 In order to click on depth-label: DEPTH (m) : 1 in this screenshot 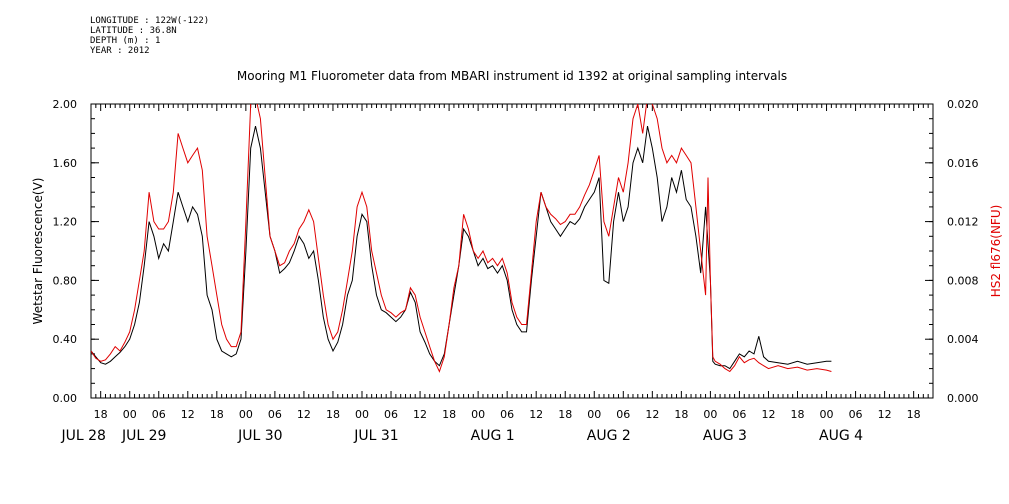, I will do `click(125, 41)`.